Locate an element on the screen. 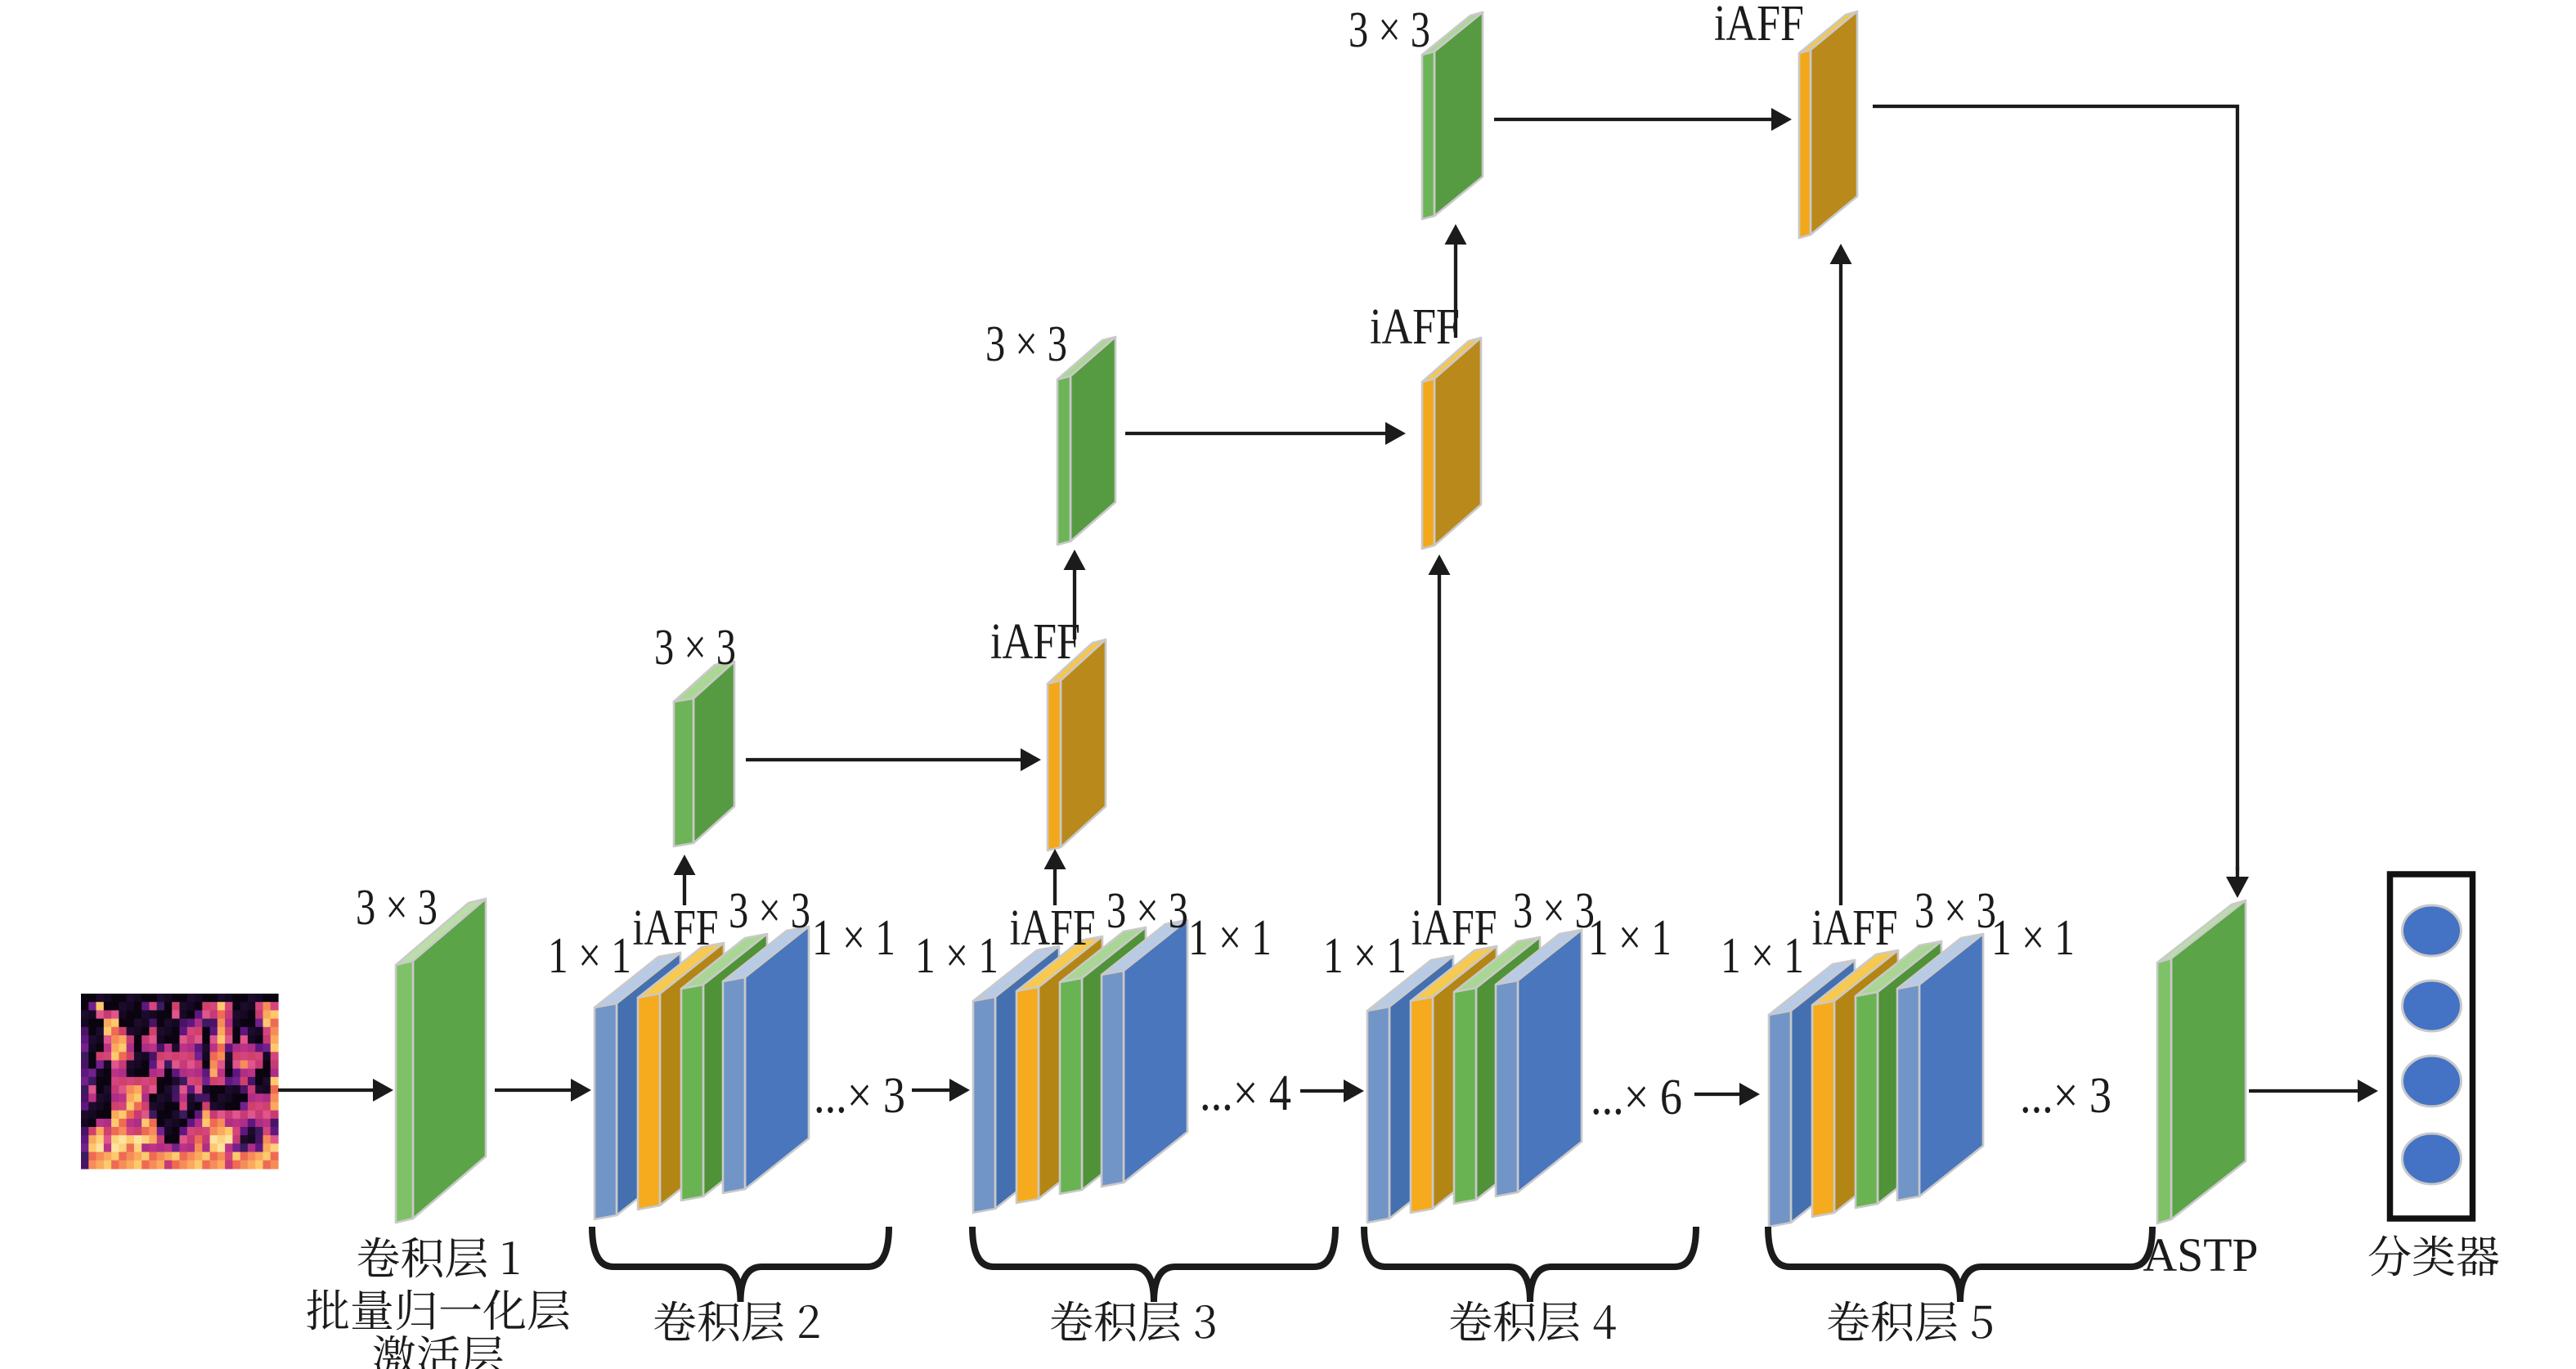  svg-text: ASTP is located at coordinates (2201, 1254).